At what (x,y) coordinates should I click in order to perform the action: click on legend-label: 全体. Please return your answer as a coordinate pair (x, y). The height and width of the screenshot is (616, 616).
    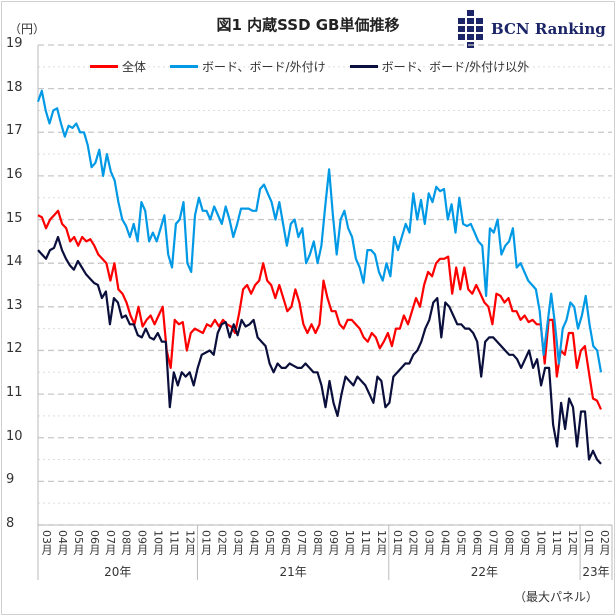
    Looking at the image, I should click on (134, 67).